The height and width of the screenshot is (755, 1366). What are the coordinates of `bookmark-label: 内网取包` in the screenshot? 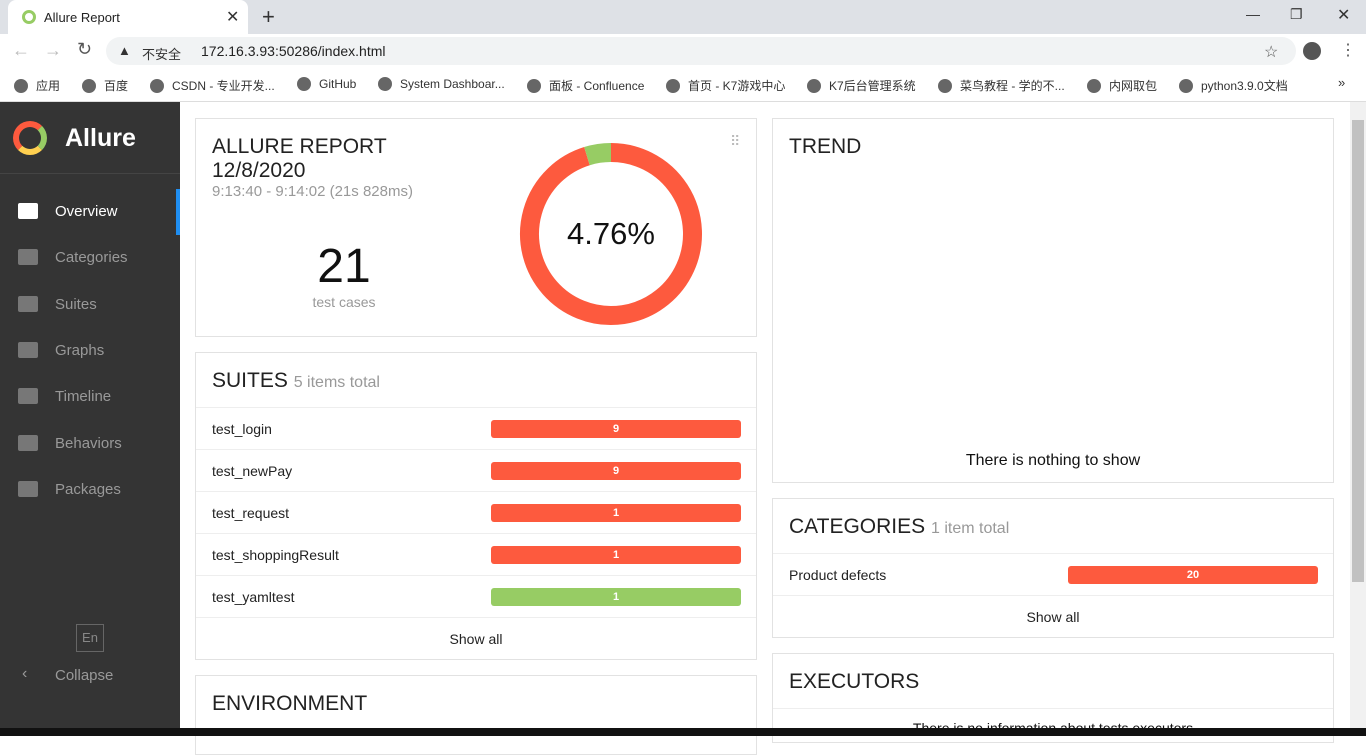 It's located at (1133, 86).